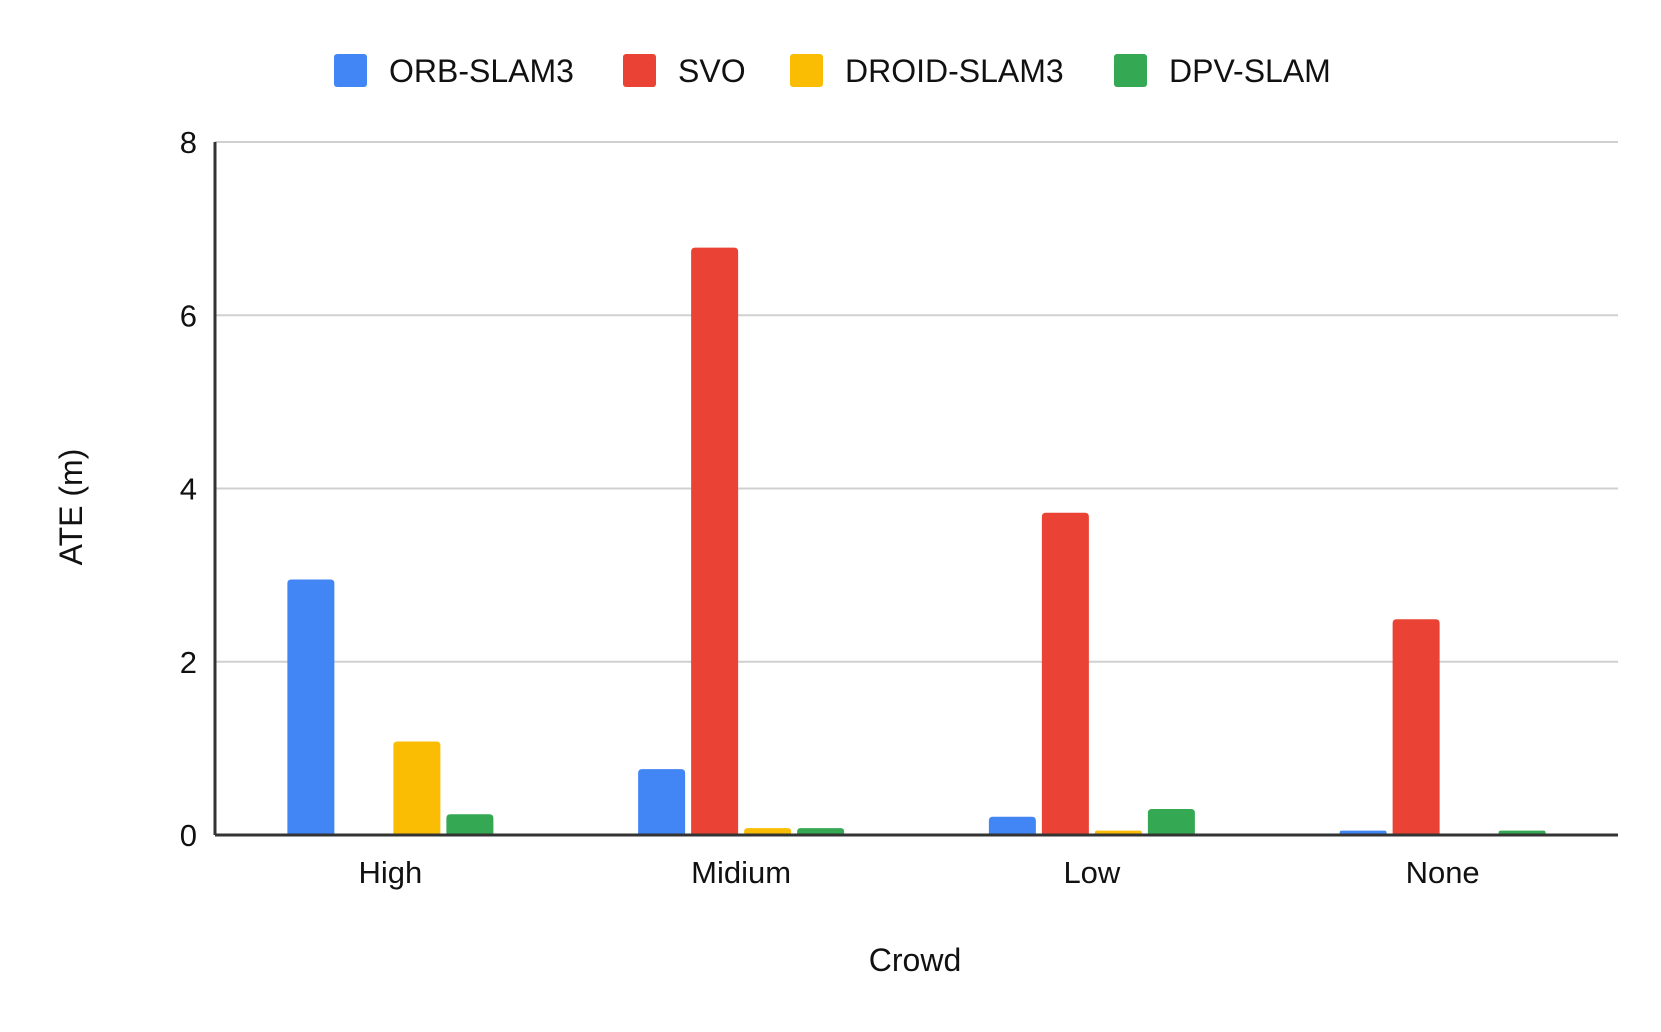  I want to click on x-axis-title: Crowd, so click(915, 960).